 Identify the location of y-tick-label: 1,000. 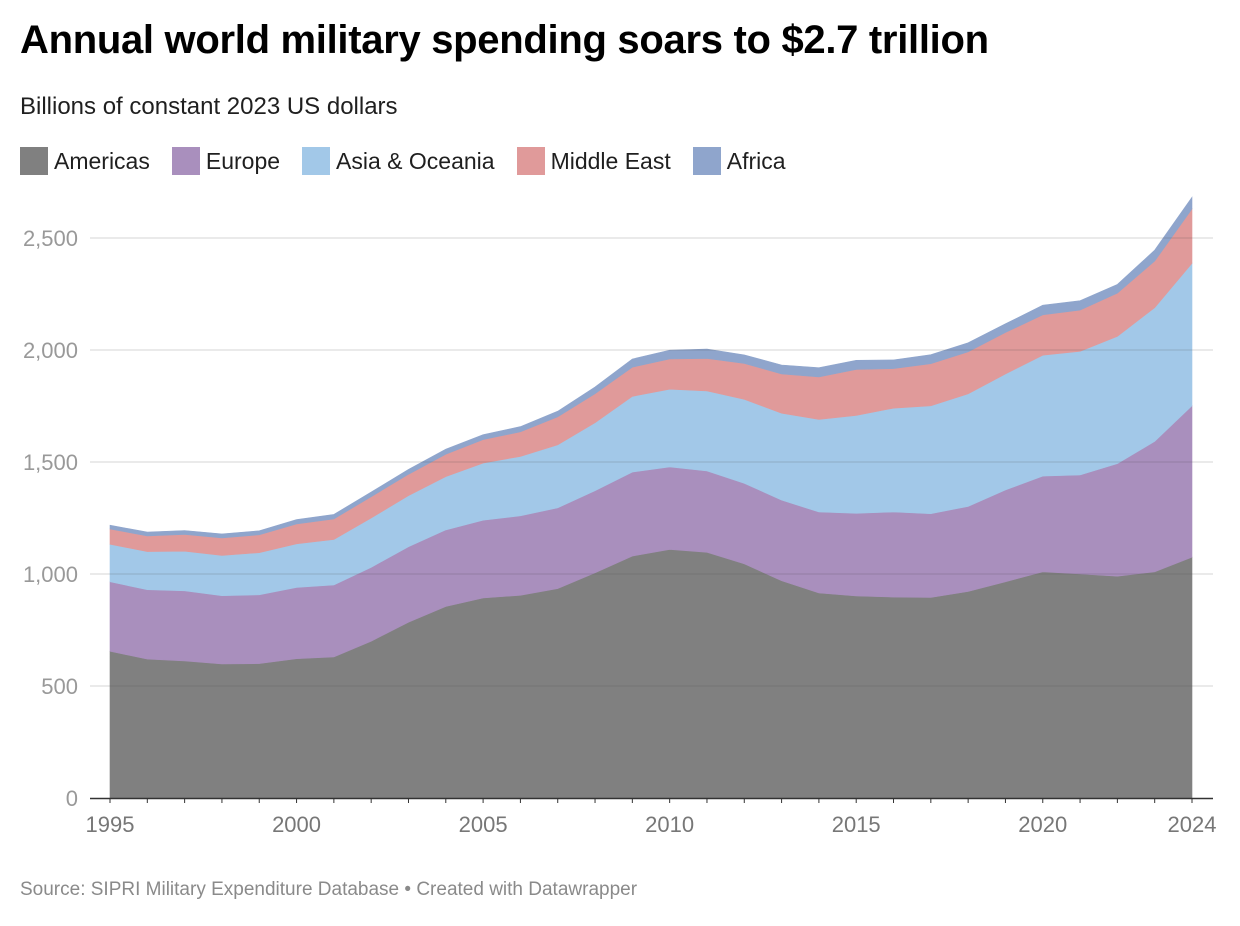
(50, 574).